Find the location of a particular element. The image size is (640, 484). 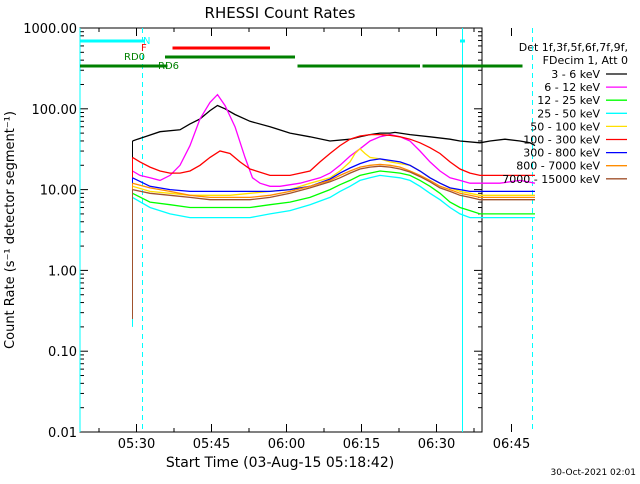

x-tick-label: 06:15 is located at coordinates (361, 444).